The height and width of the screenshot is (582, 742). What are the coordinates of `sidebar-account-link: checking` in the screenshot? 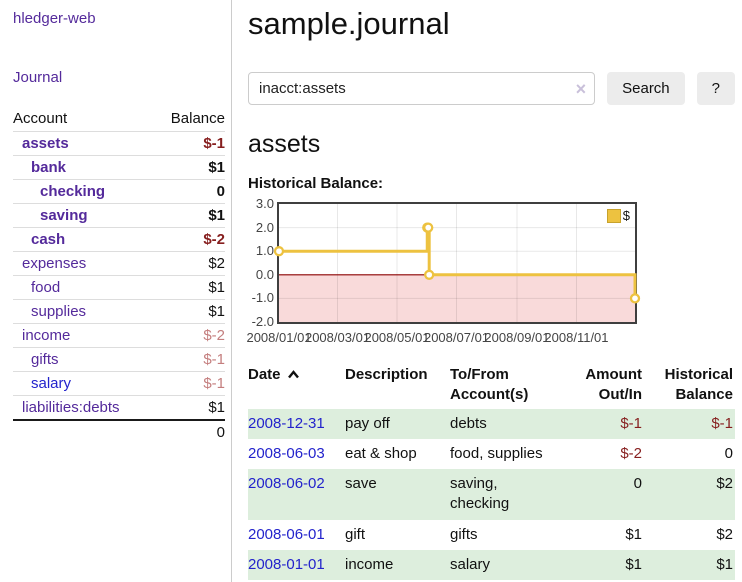 It's located at (73, 191).